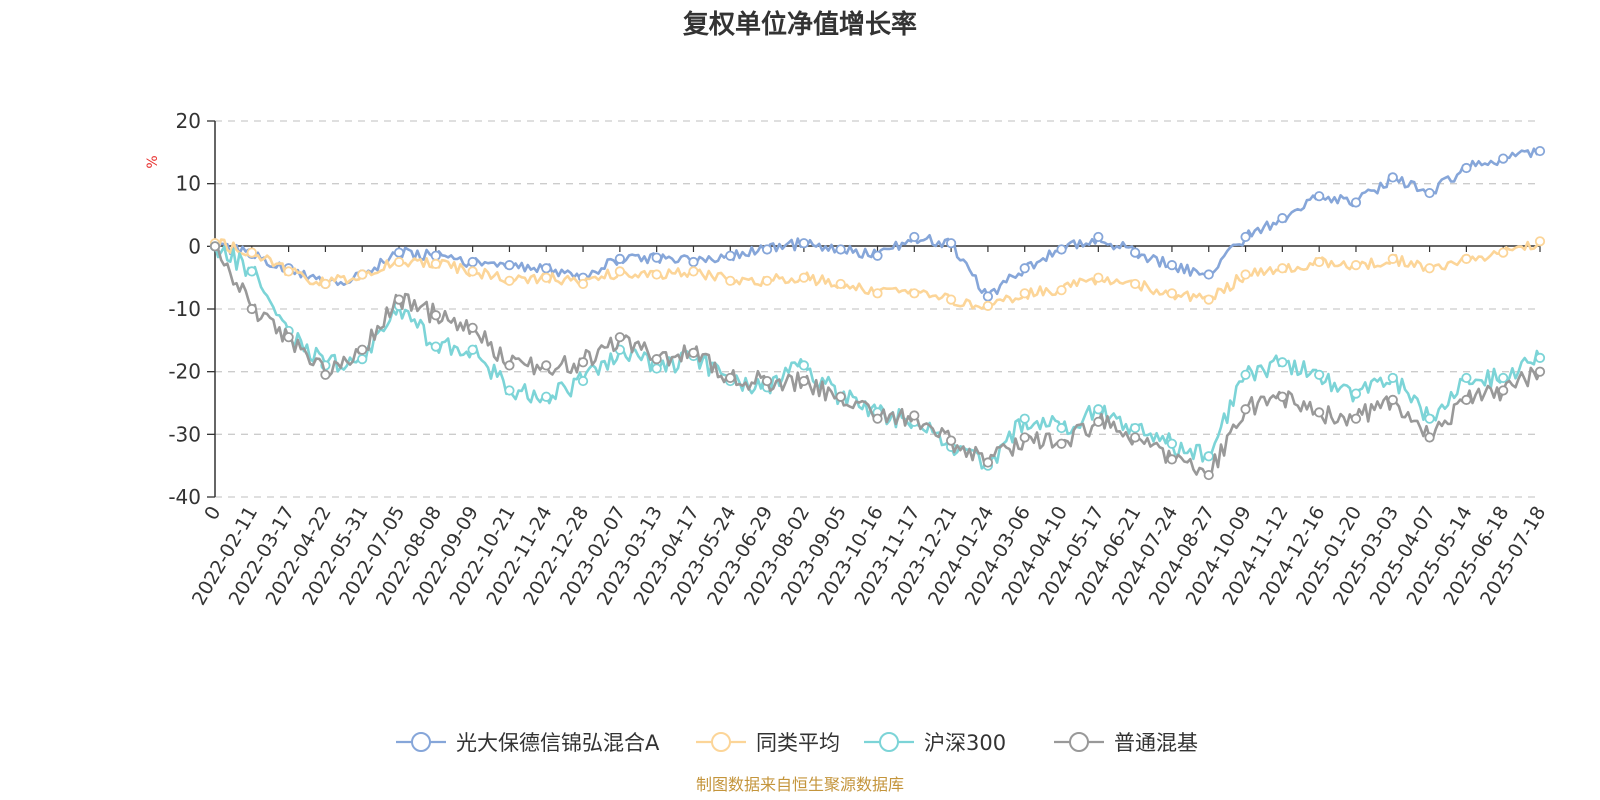 This screenshot has width=1600, height=800. Describe the element at coordinates (528, 743) in the screenshot. I see `legend-item: 光大保德信锦弘混合A` at that location.